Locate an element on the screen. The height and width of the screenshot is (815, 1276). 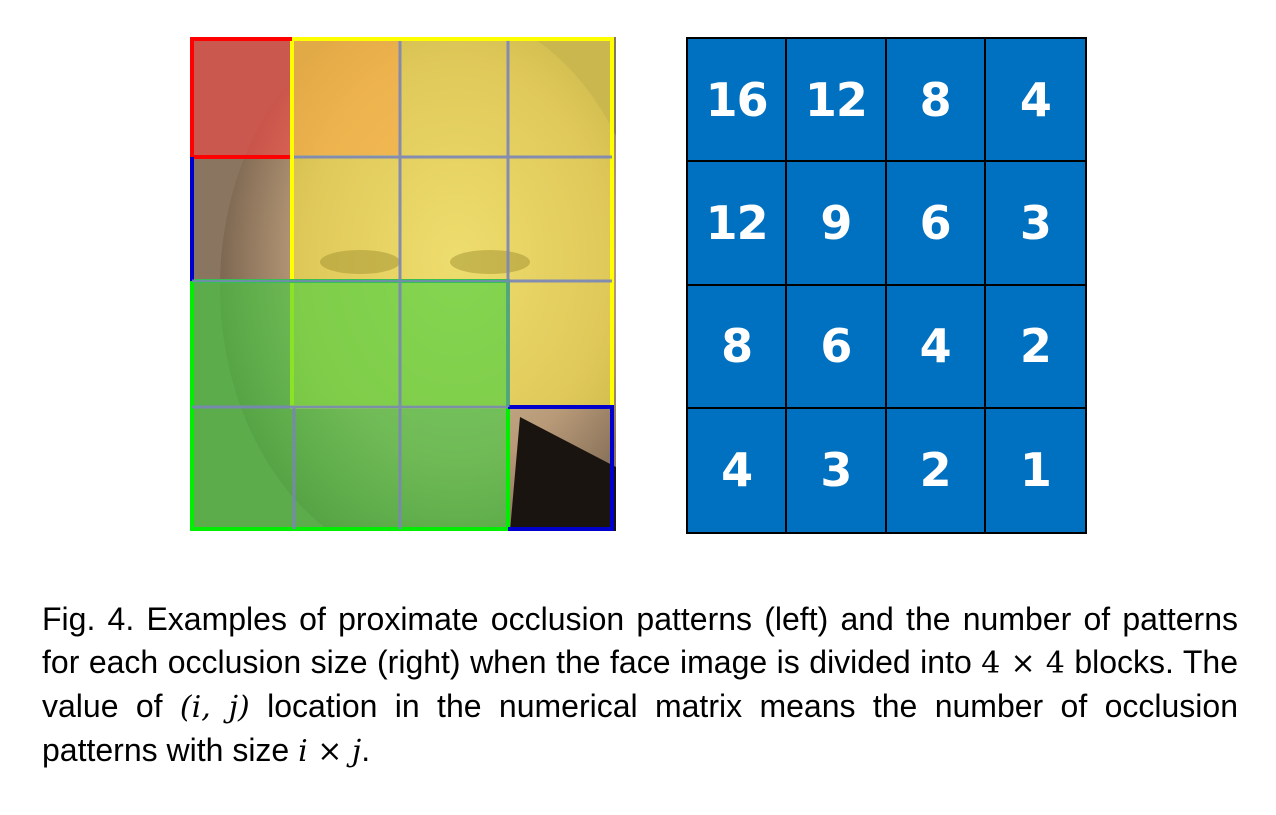
matrix-cell: 9 is located at coordinates (837, 224).